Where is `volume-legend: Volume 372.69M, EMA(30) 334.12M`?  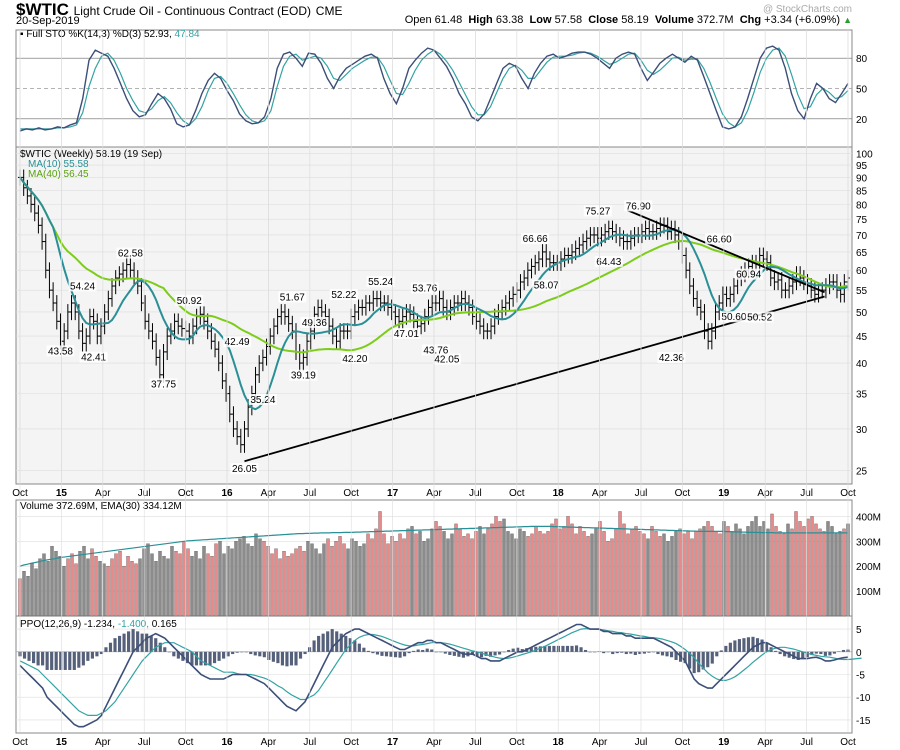 volume-legend: Volume 372.69M, EMA(30) 334.12M is located at coordinates (101, 506).